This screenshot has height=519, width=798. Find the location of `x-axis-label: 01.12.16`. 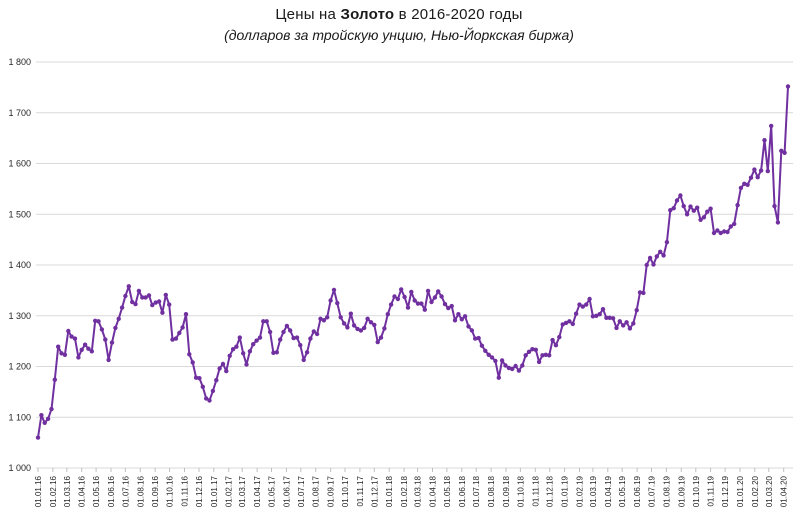

x-axis-label: 01.12.16 is located at coordinates (199, 491).